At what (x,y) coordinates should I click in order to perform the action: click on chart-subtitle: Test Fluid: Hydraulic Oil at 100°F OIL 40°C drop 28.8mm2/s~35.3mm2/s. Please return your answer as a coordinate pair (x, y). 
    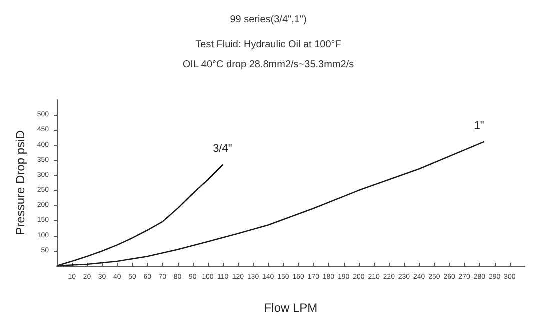
    Looking at the image, I should click on (268, 55).